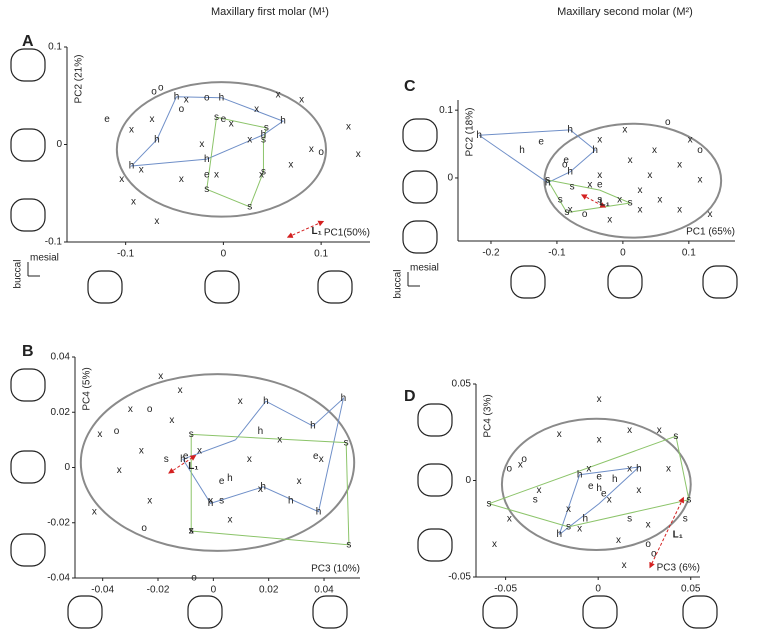  What do you see at coordinates (87, 388) in the screenshot?
I see `y-axis-label: PC4 (5%)` at bounding box center [87, 388].